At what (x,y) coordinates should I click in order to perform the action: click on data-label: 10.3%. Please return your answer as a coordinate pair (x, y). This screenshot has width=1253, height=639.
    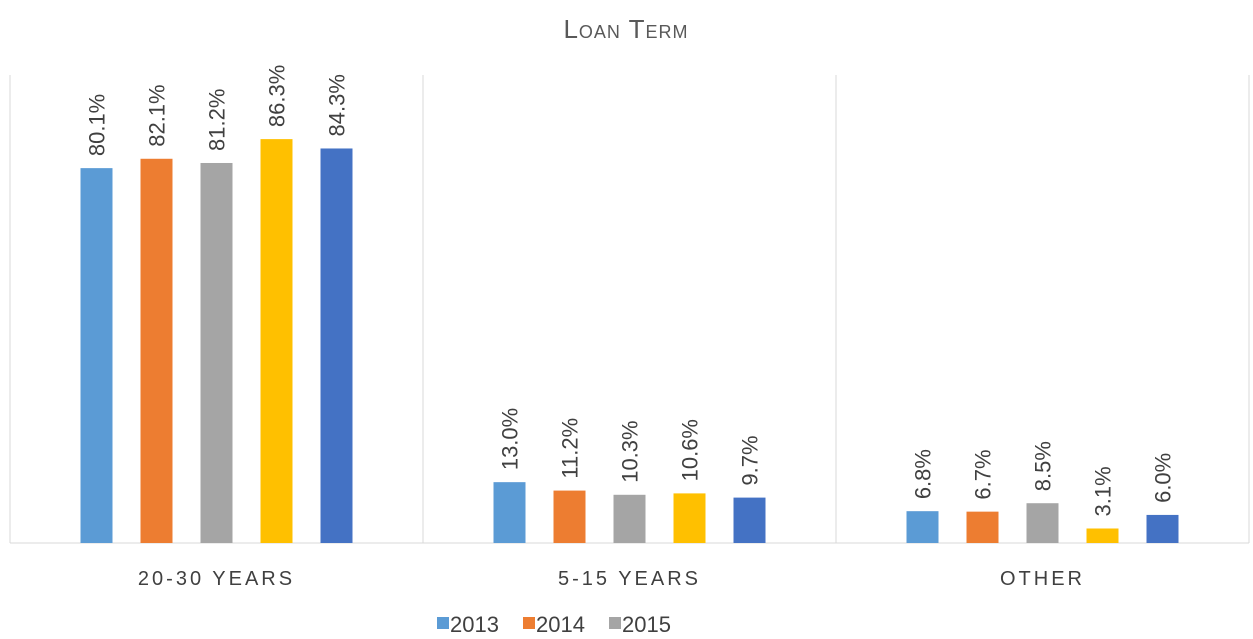
    Looking at the image, I should click on (630, 451).